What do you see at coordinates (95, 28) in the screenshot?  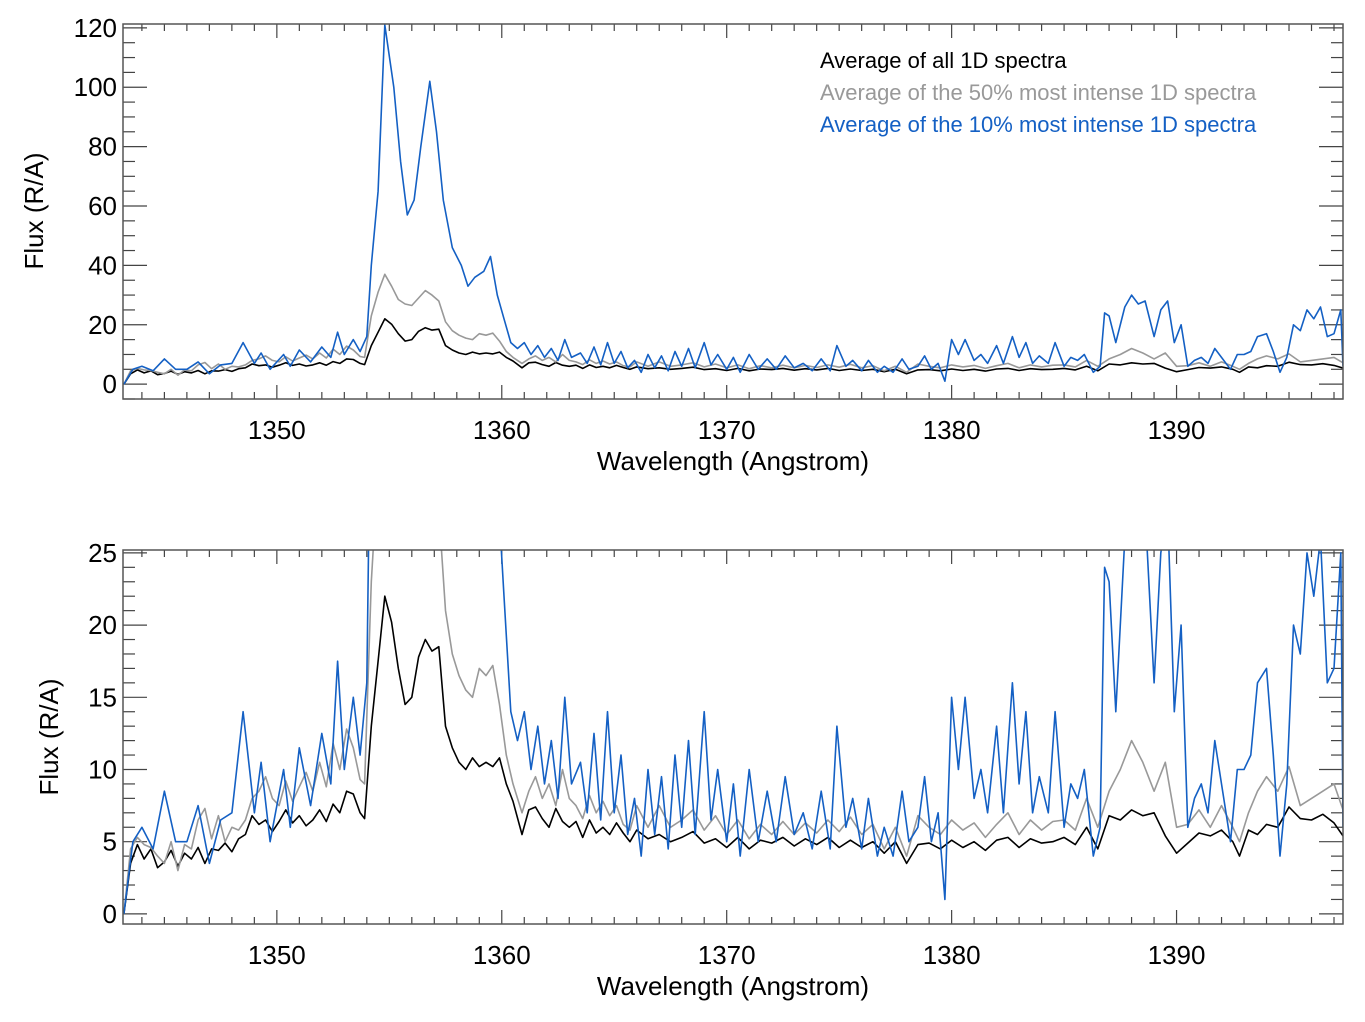 I see `y-tick-label: 120` at bounding box center [95, 28].